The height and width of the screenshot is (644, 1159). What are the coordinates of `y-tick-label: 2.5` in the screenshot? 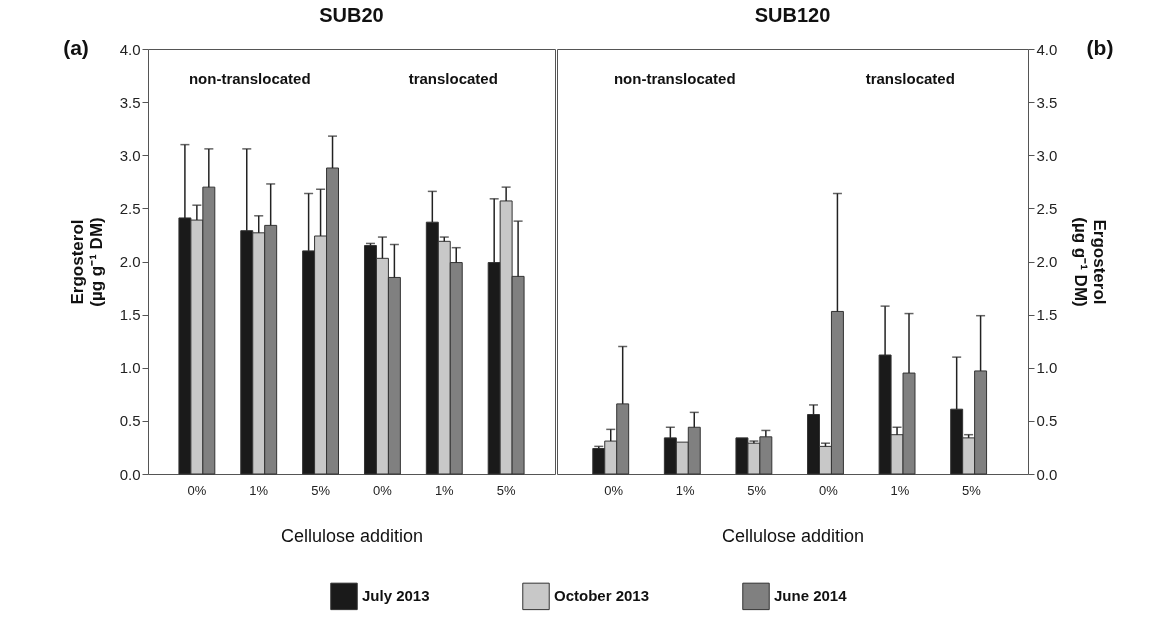 It's located at (130, 208).